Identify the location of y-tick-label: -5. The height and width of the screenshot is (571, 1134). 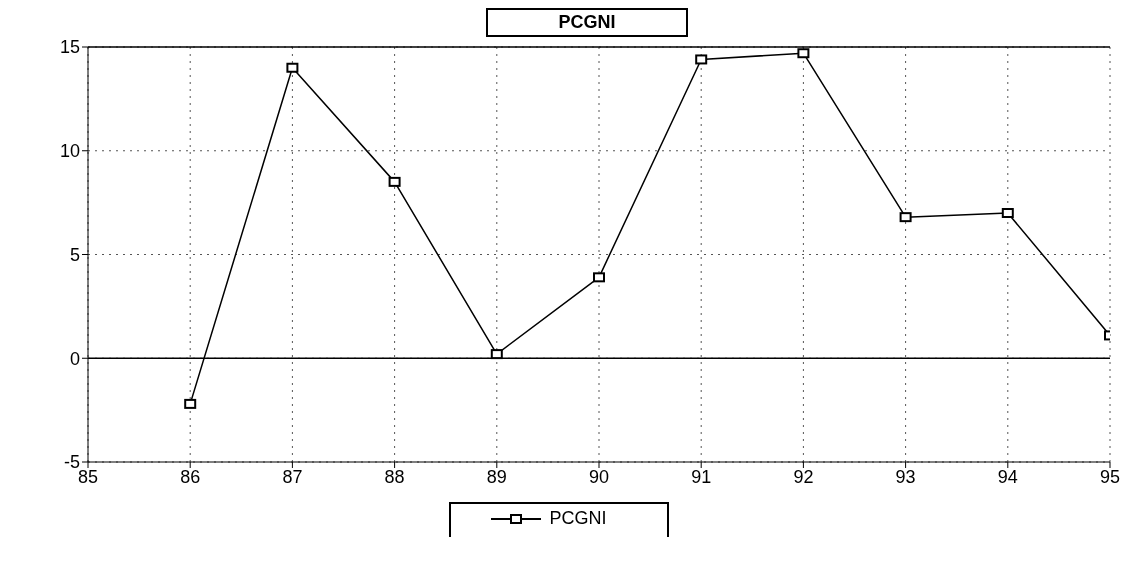
(71, 462).